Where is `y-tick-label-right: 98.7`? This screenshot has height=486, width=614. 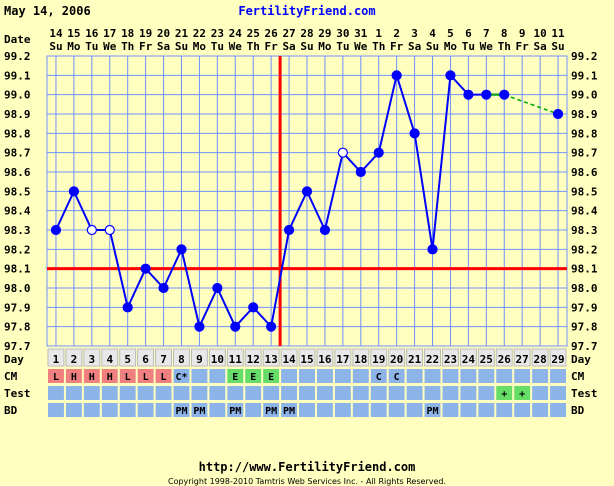
y-tick-label-right: 98.7 is located at coordinates (584, 153).